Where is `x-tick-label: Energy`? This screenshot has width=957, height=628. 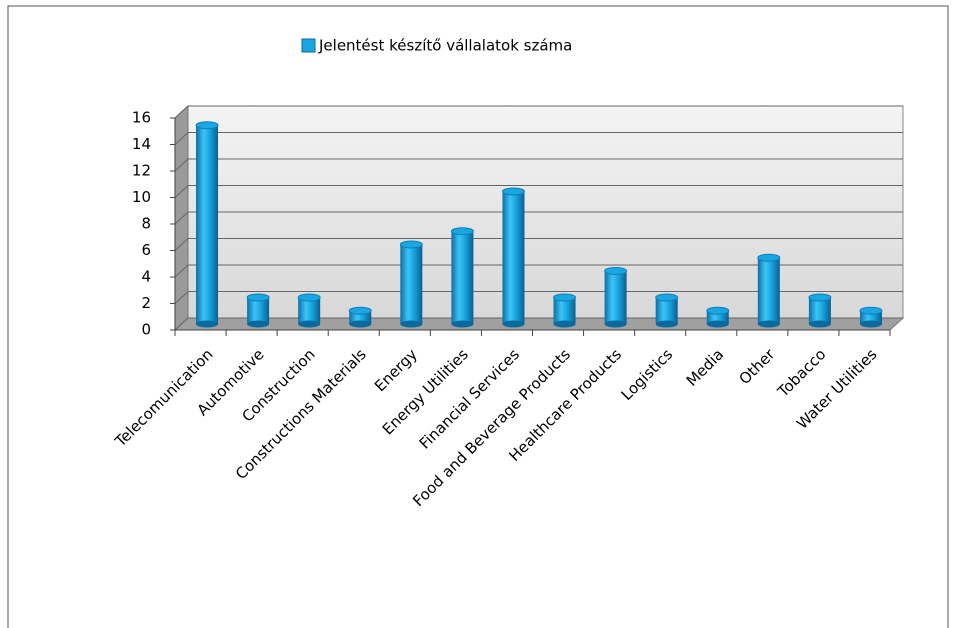
x-tick-label: Energy is located at coordinates (396, 370).